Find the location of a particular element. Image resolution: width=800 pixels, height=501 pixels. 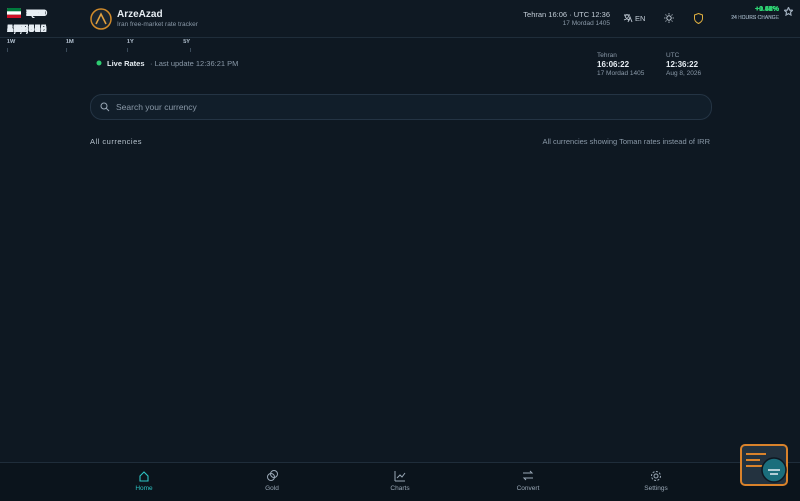

currency-code: IQD is located at coordinates (34, 13).